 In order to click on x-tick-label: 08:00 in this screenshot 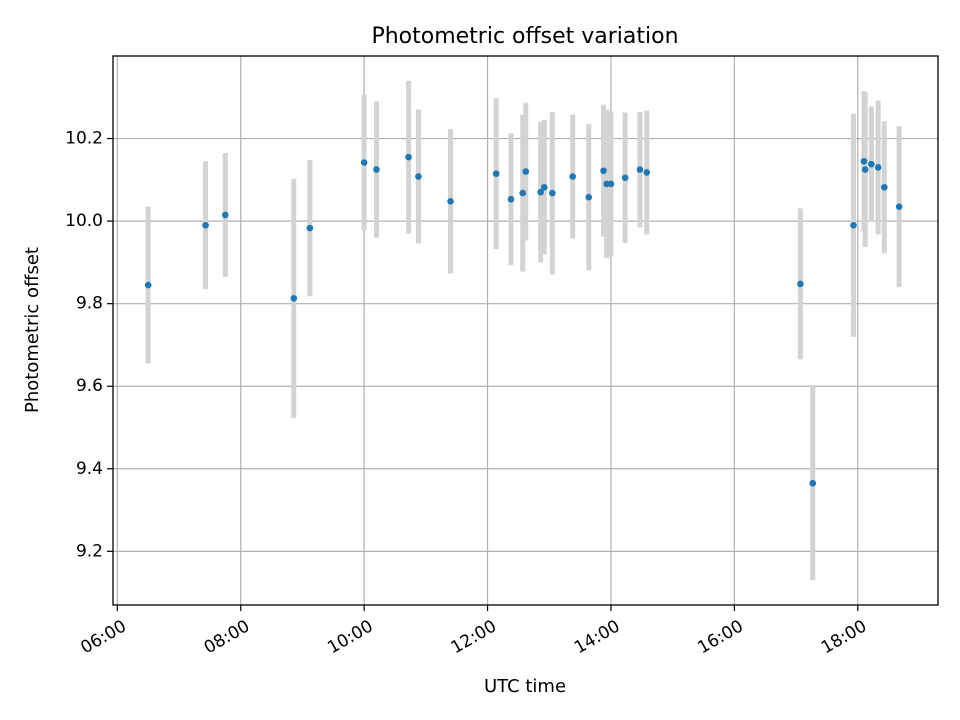, I will do `click(227, 637)`.